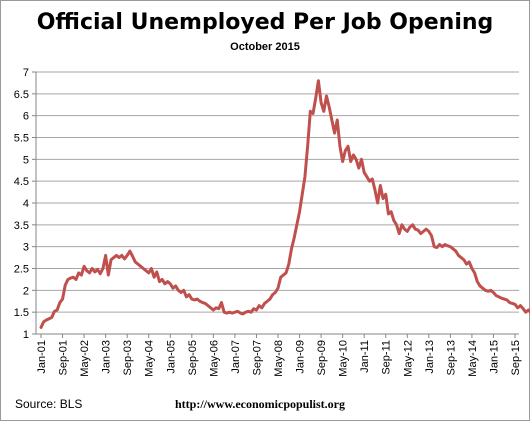  What do you see at coordinates (21, 139) in the screenshot?
I see `y-tick-label: 5.5` at bounding box center [21, 139].